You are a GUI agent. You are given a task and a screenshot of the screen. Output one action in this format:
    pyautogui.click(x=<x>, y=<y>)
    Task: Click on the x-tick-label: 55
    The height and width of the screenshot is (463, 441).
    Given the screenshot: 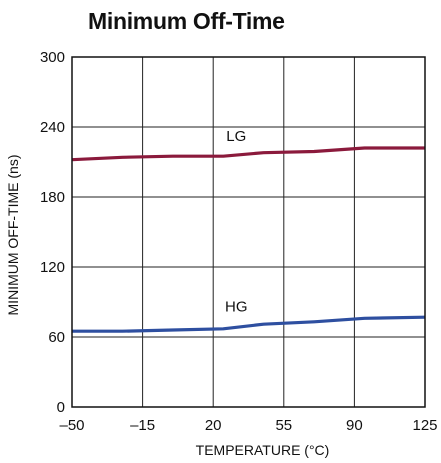 What is the action you would take?
    pyautogui.click(x=283, y=425)
    